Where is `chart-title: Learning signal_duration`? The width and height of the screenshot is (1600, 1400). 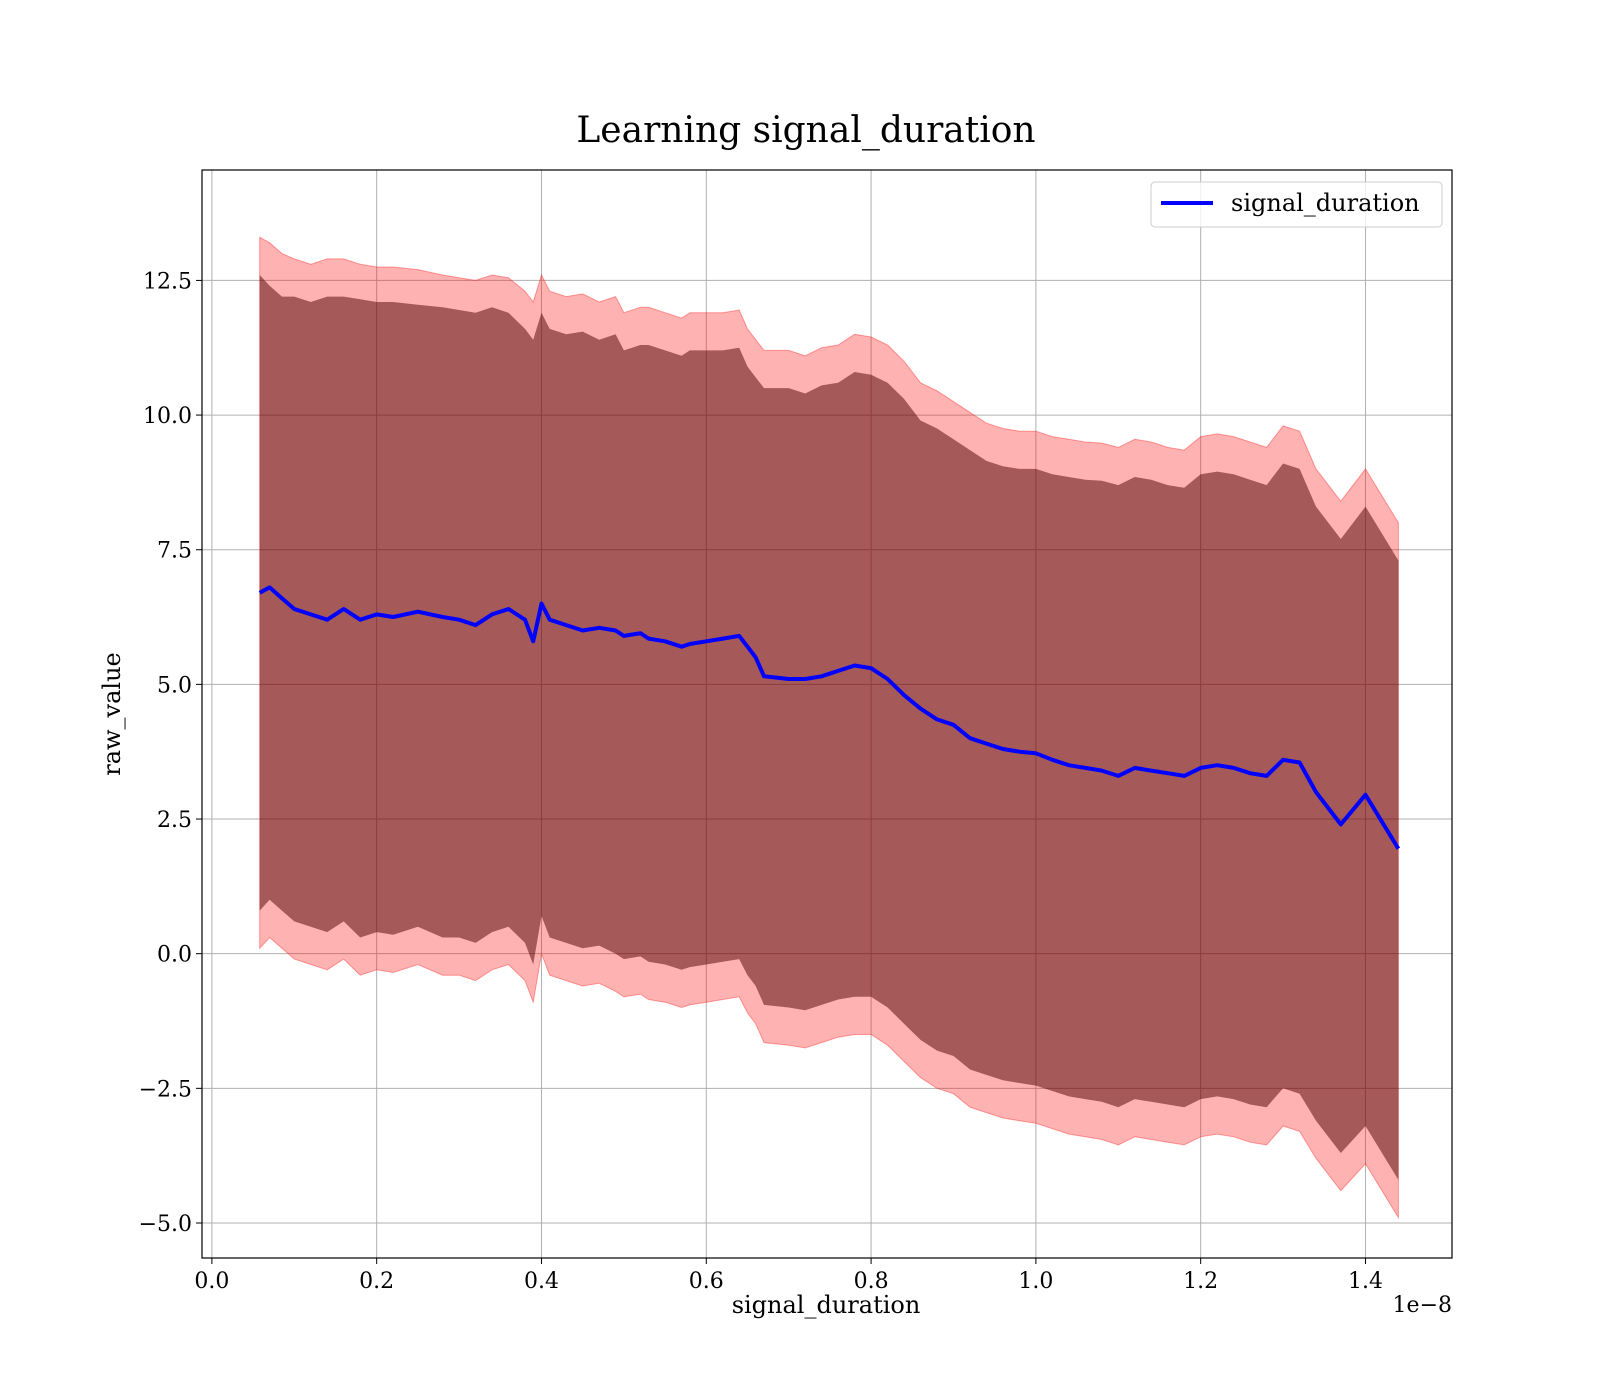
chart-title: Learning signal_duration is located at coordinates (805, 130).